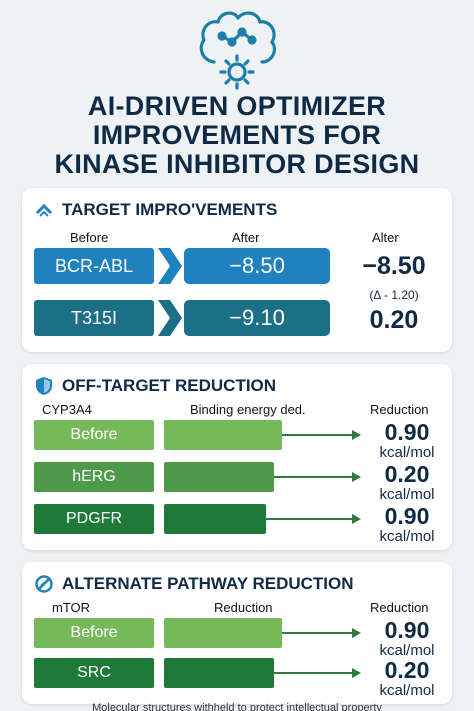 This screenshot has height=711, width=474. Describe the element at coordinates (223, 633) in the screenshot. I see `pathway-row-1-bar` at that location.